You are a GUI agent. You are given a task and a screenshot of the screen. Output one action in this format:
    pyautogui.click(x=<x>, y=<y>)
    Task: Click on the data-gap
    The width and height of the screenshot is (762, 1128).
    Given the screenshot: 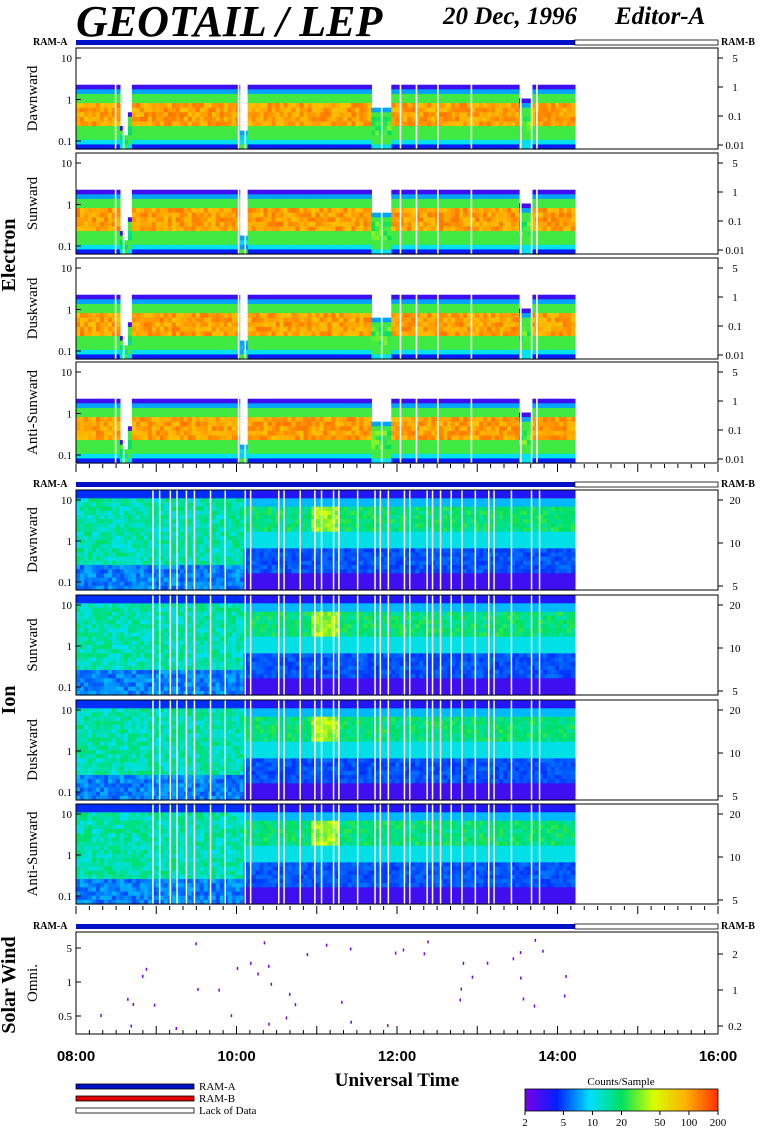 What is the action you would take?
    pyautogui.click(x=245, y=203)
    